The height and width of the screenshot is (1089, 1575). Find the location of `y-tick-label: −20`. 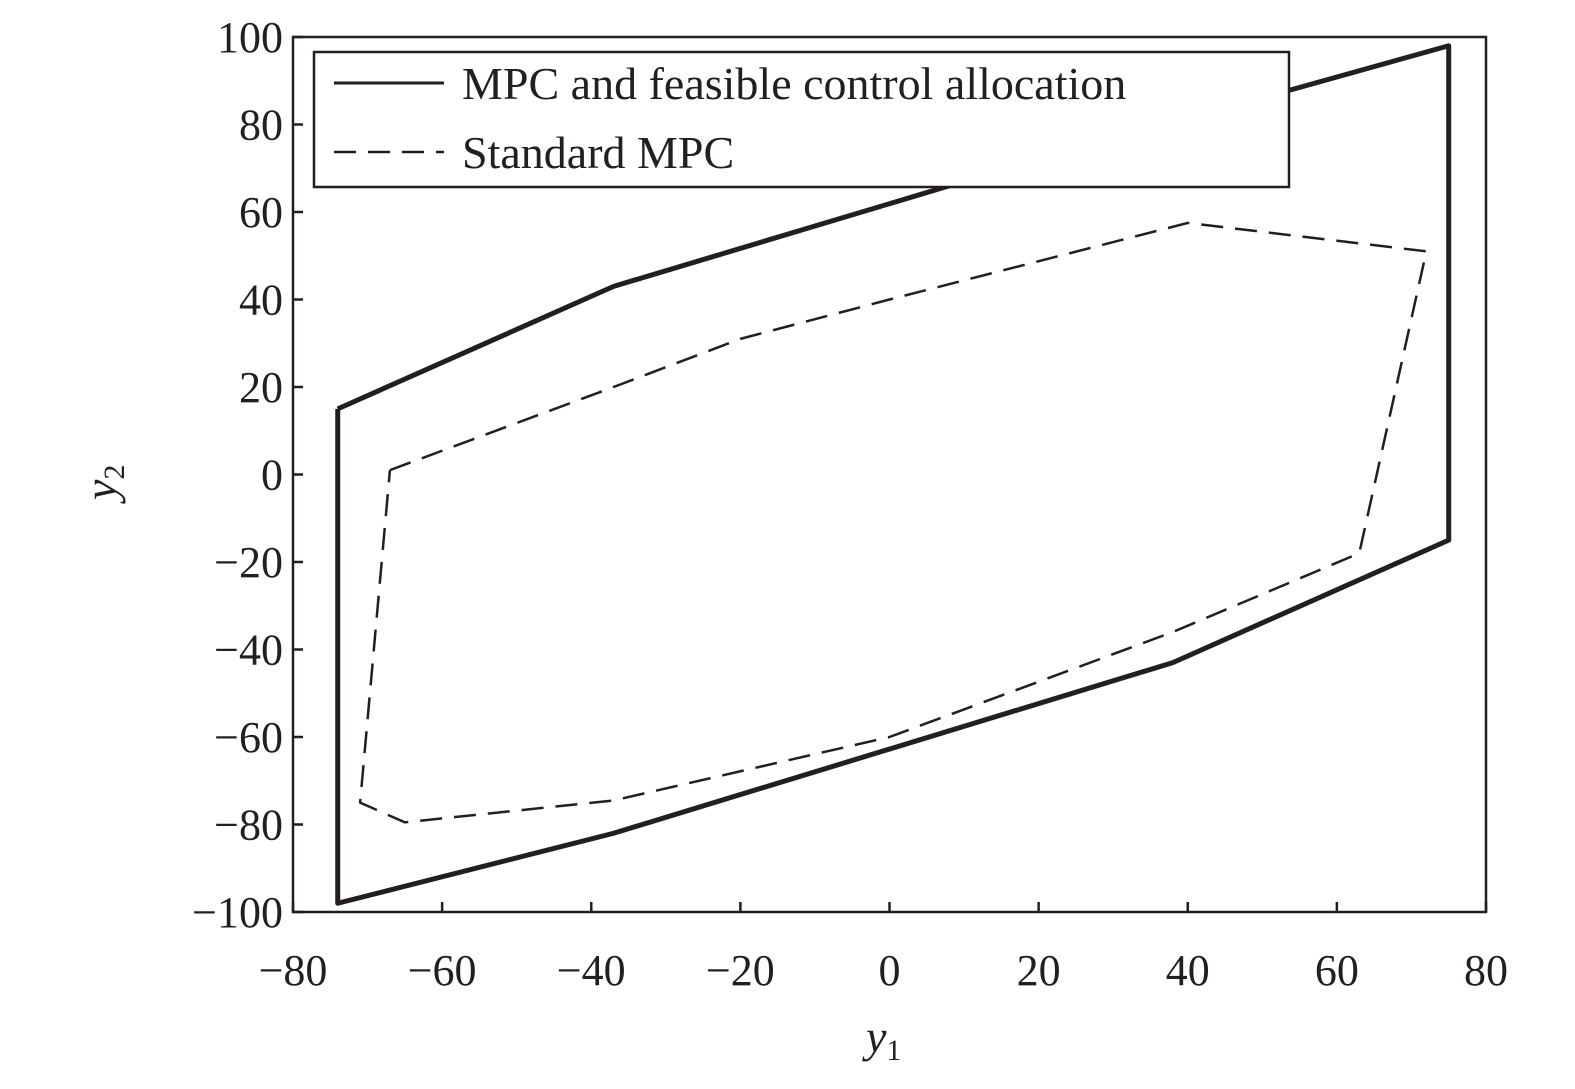

y-tick-label: −20 is located at coordinates (248, 562).